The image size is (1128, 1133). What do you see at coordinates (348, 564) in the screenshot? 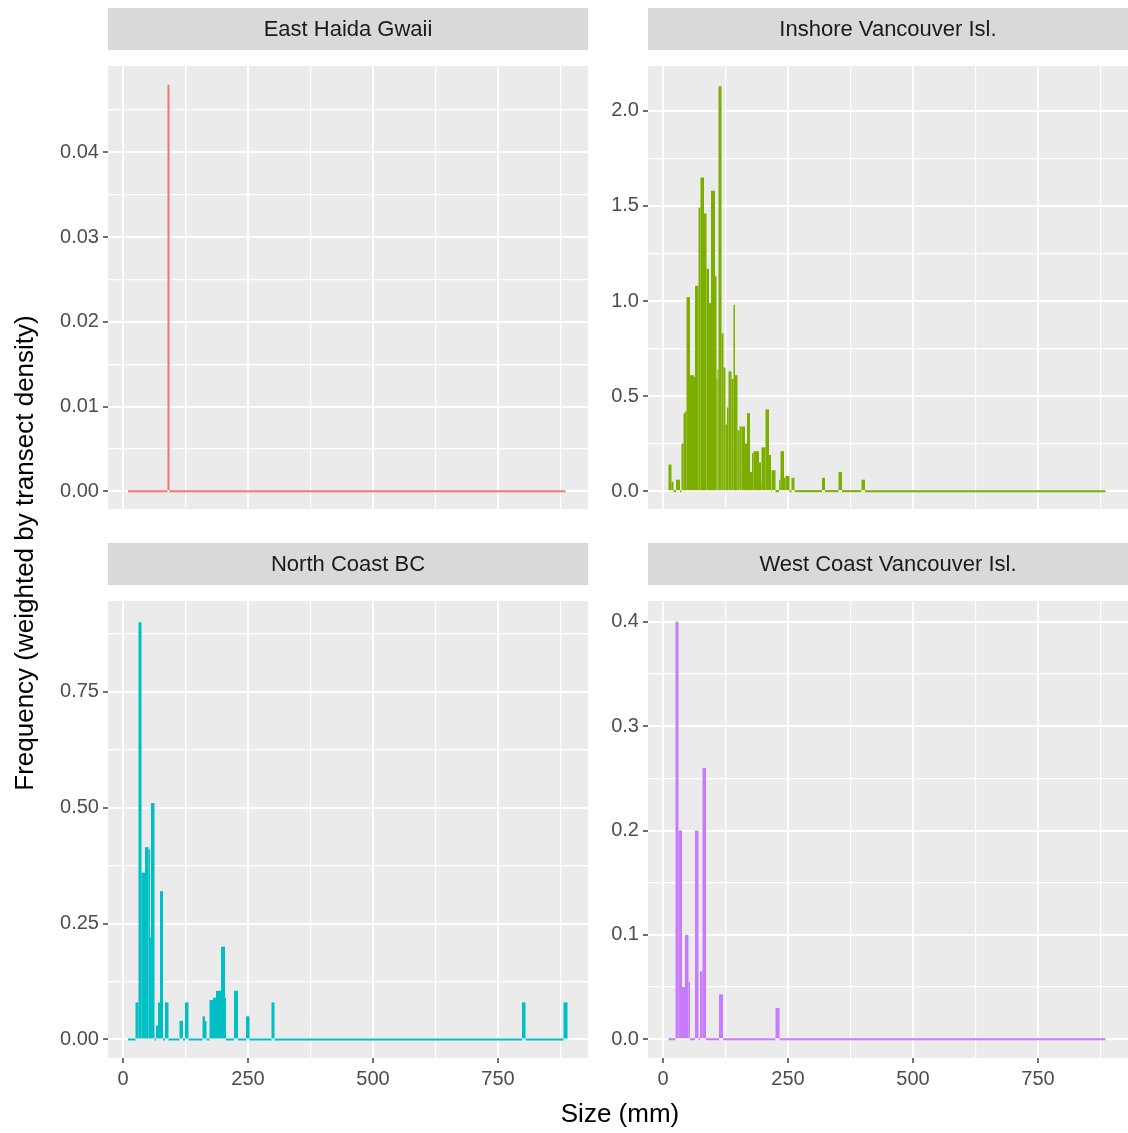
I see `chart-title: North Coast BC` at bounding box center [348, 564].